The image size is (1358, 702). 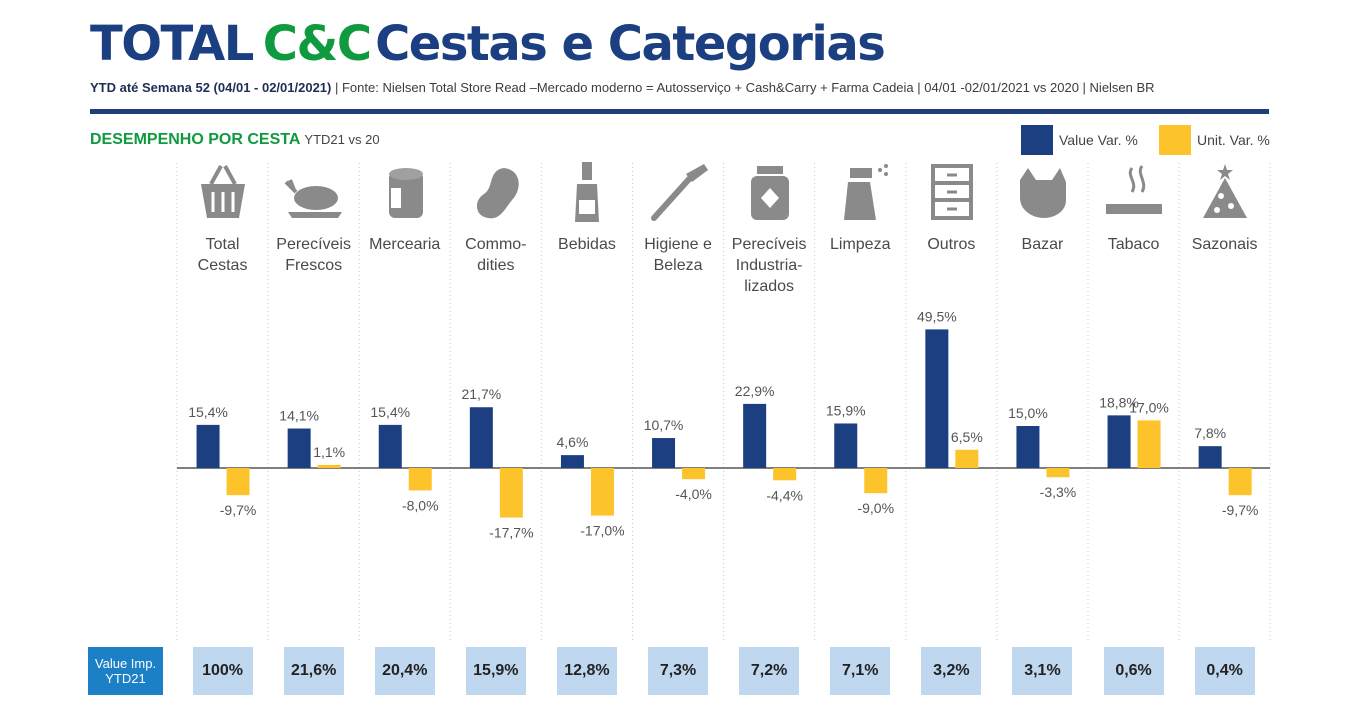 I want to click on value-var-label: 10,7%, so click(x=664, y=425).